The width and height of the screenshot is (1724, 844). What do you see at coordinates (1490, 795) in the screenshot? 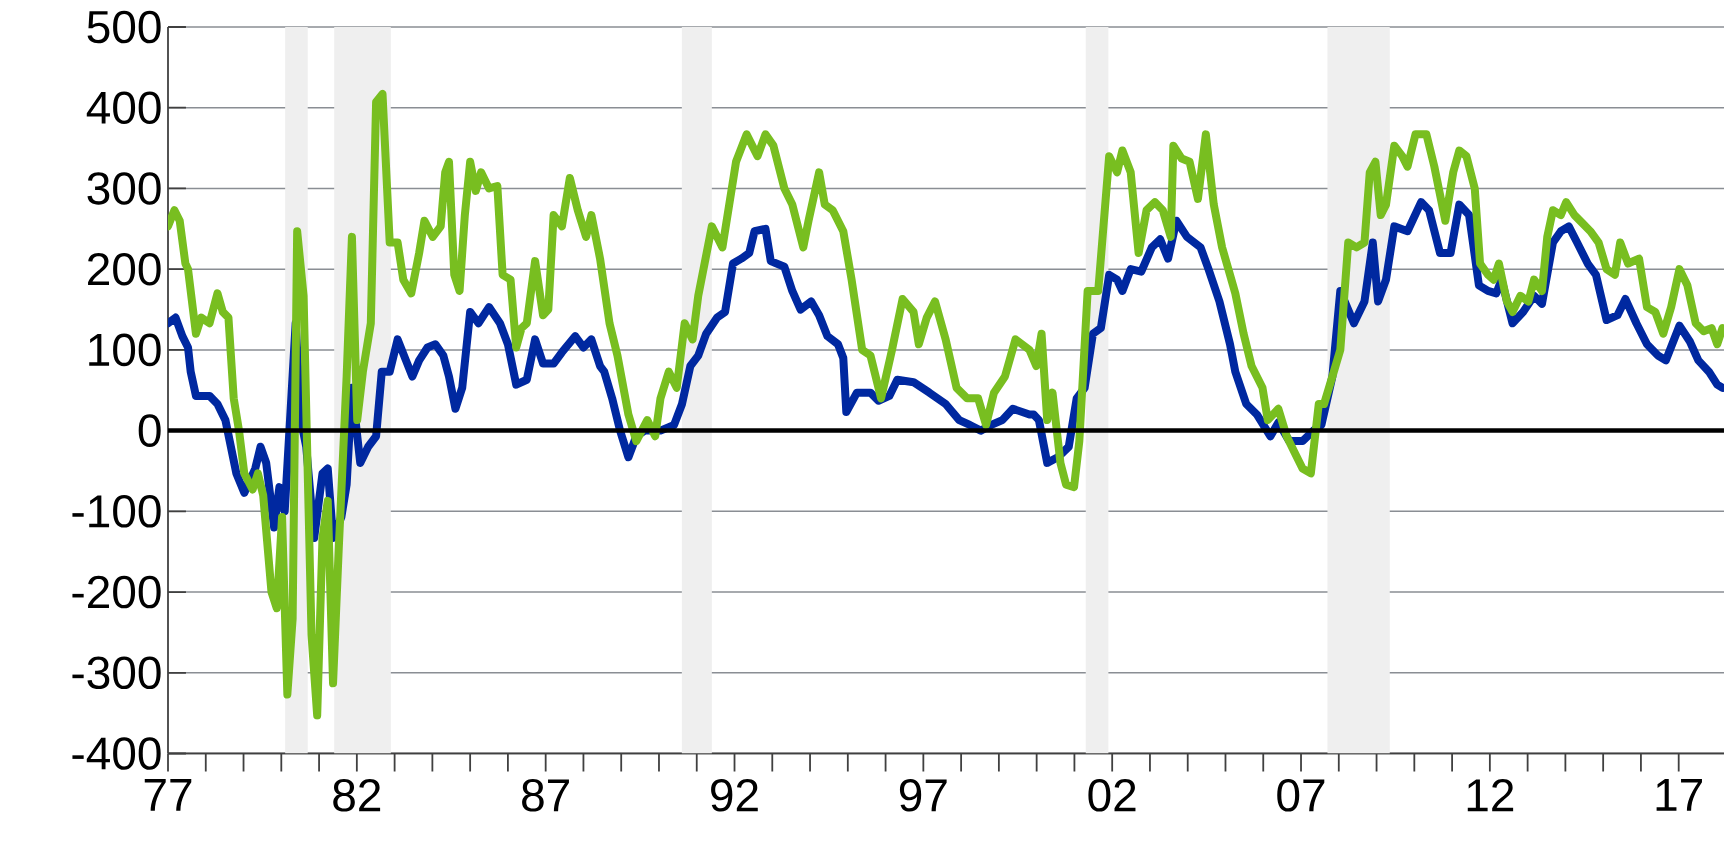
I see `x-tick-label: 12` at bounding box center [1490, 795].